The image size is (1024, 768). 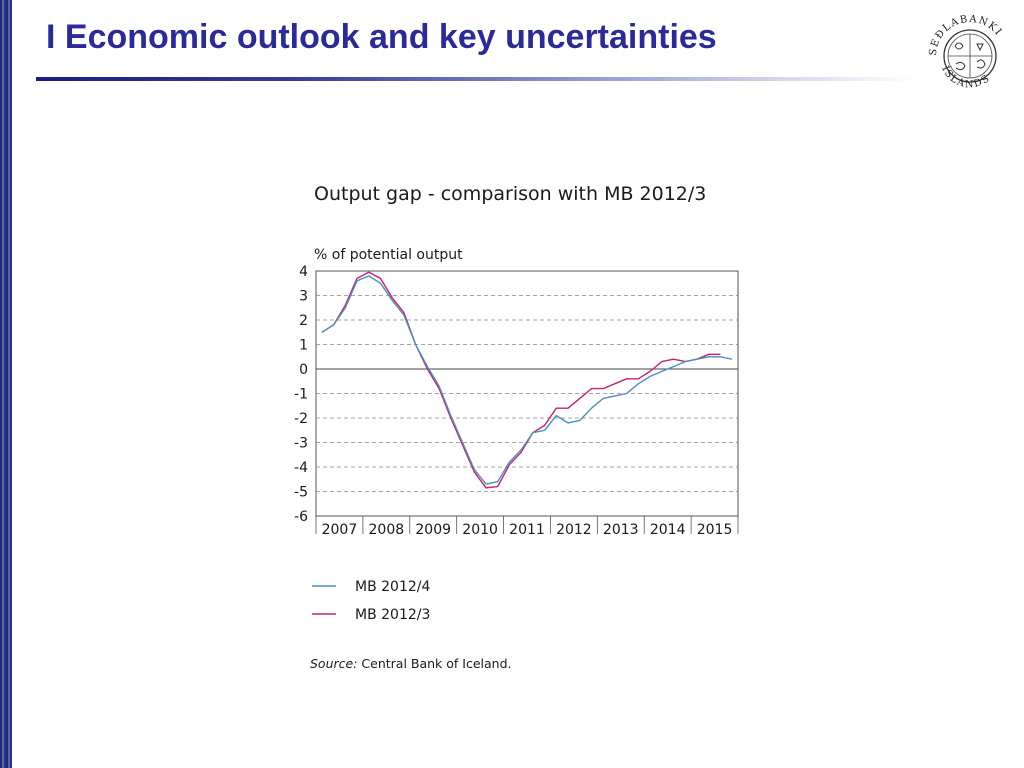 I want to click on x-tick-label: 2010, so click(x=480, y=530).